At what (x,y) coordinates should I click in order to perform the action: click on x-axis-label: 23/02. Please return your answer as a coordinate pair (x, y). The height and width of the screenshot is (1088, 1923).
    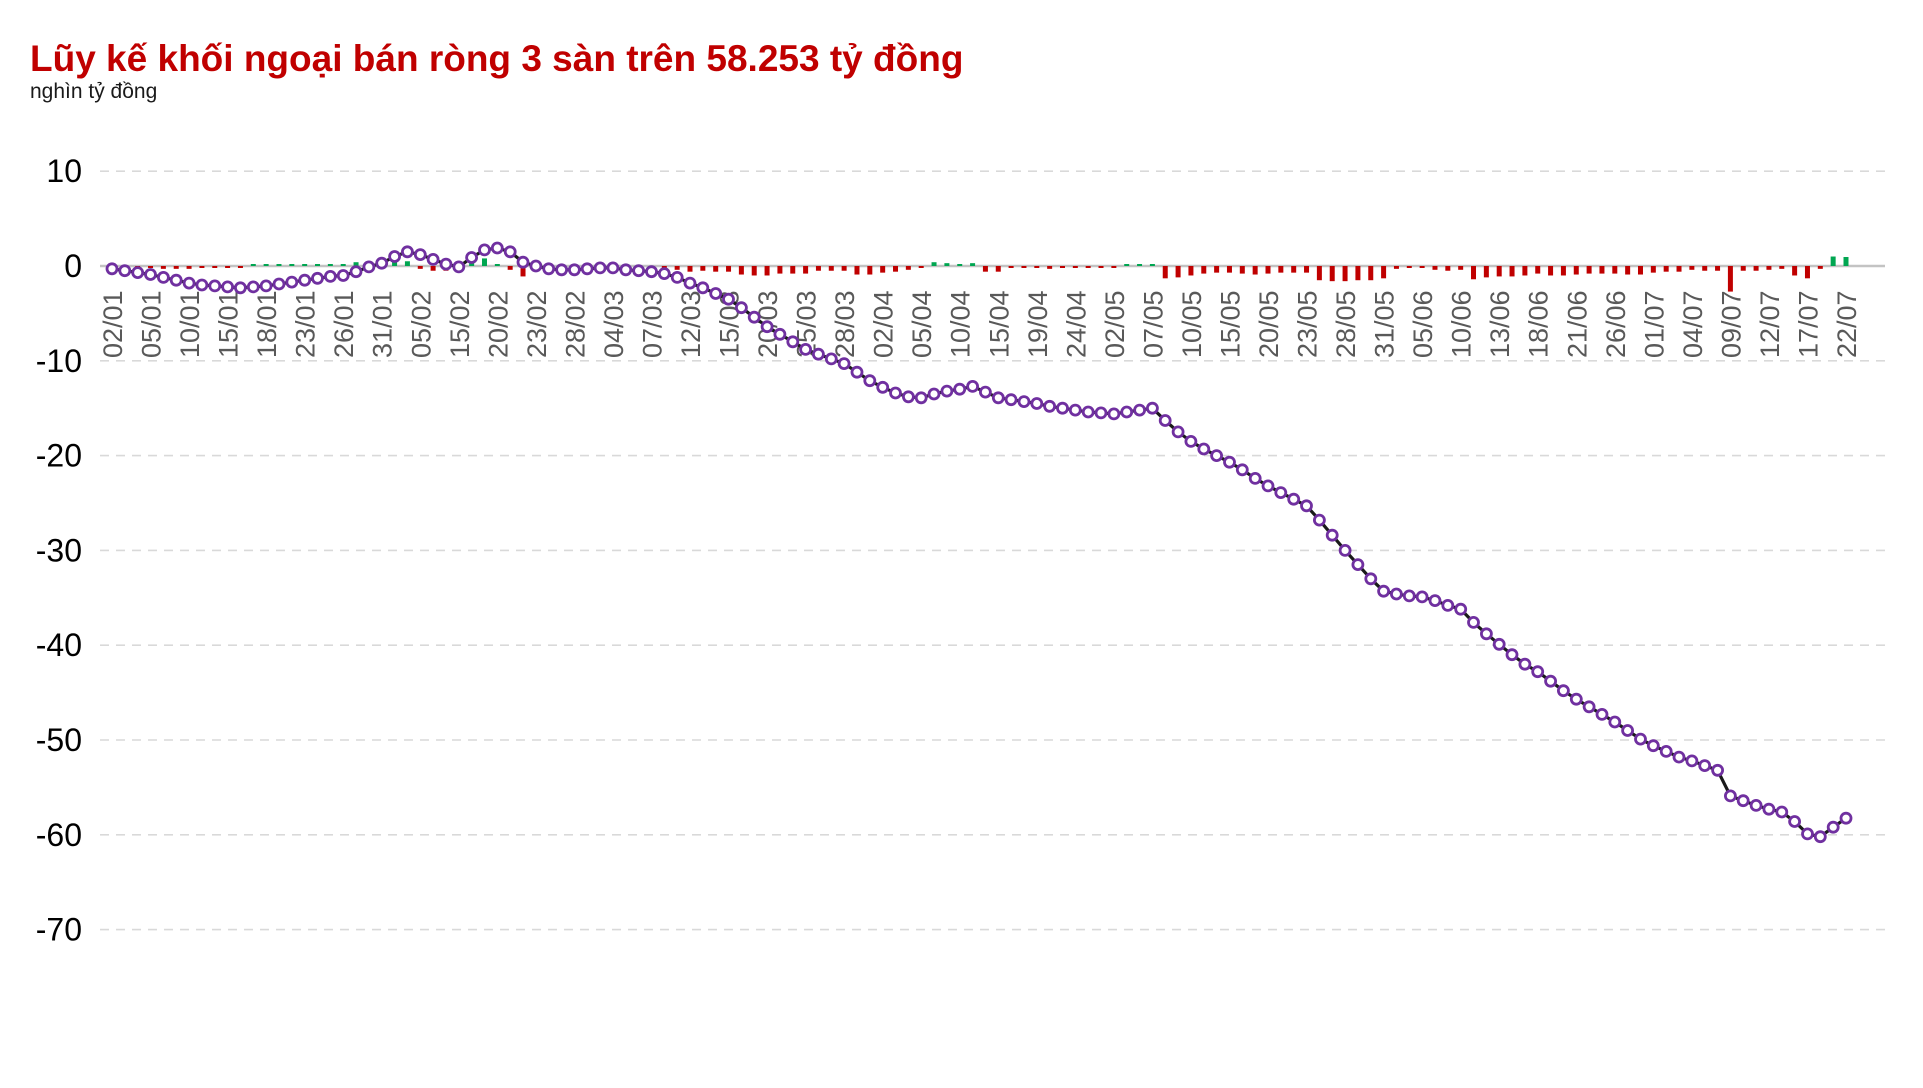
    Looking at the image, I should click on (537, 324).